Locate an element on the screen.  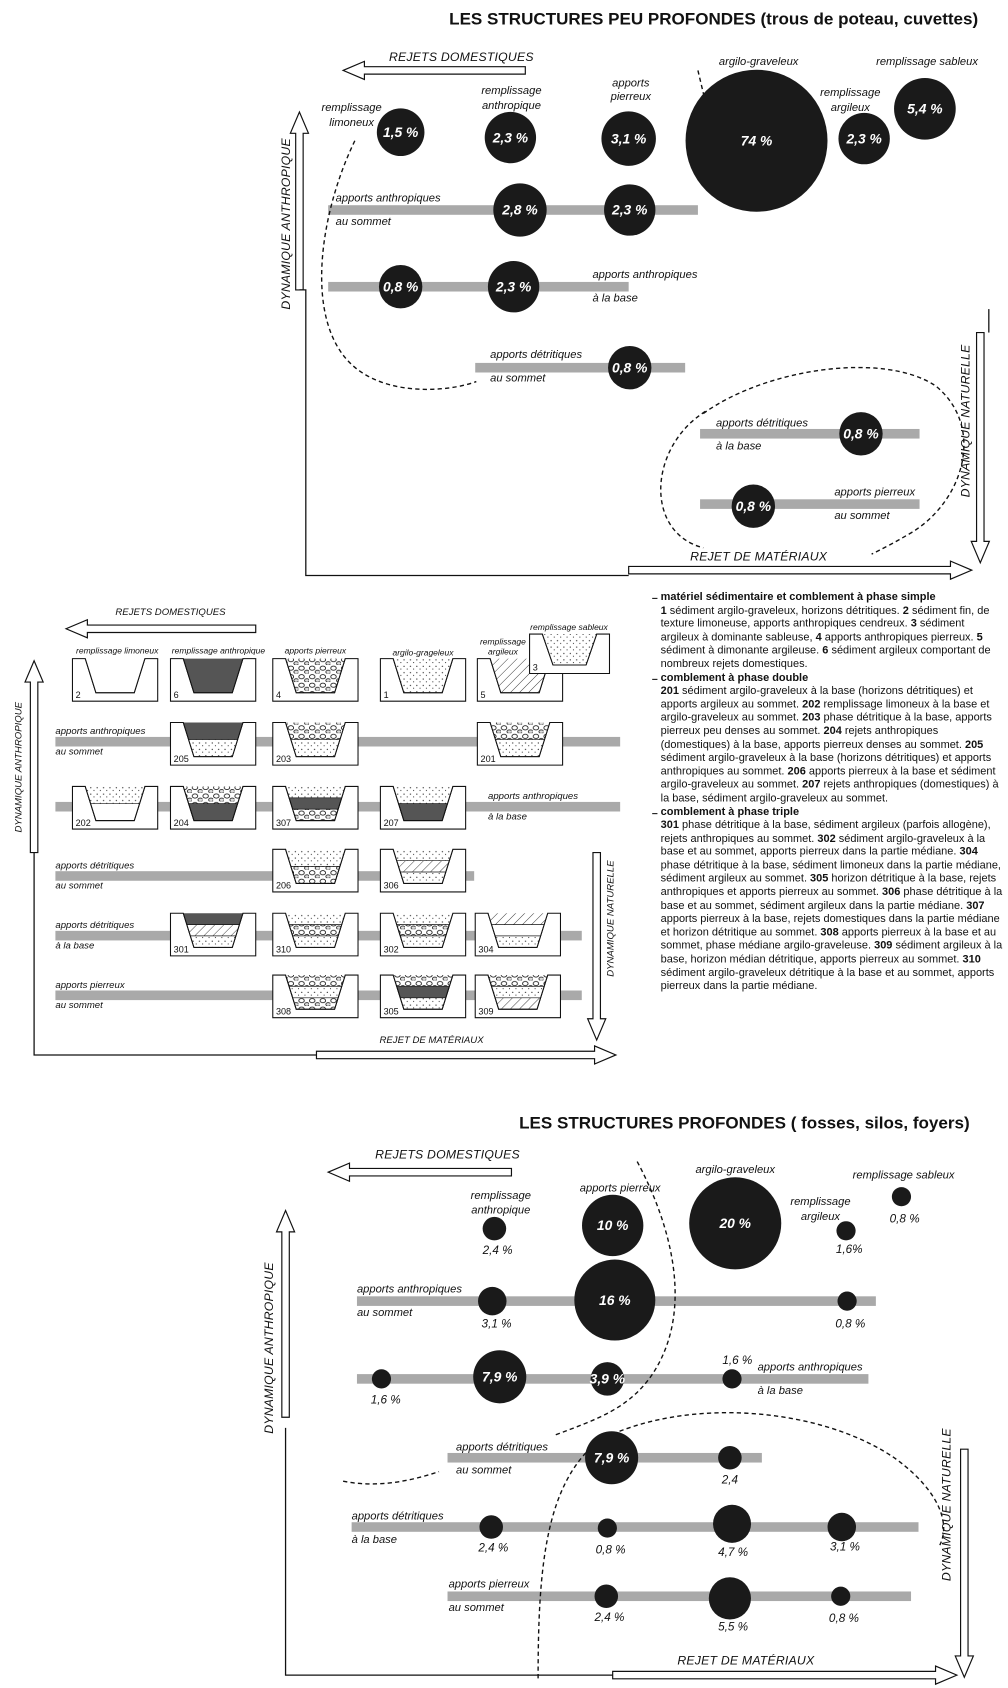
bubble-label: 16 % is located at coordinates (615, 1300).